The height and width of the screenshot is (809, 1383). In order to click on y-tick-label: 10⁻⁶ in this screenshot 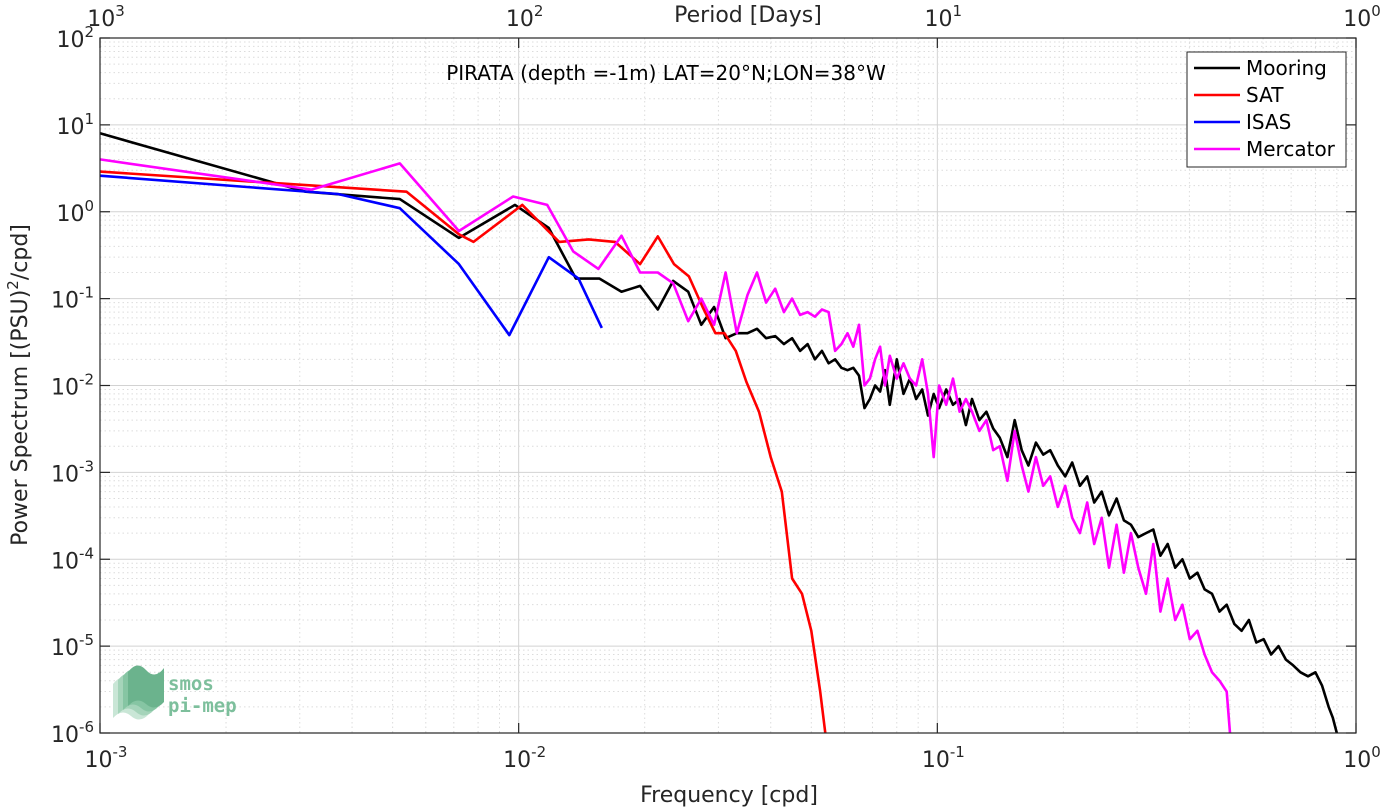, I will do `click(72, 733)`.